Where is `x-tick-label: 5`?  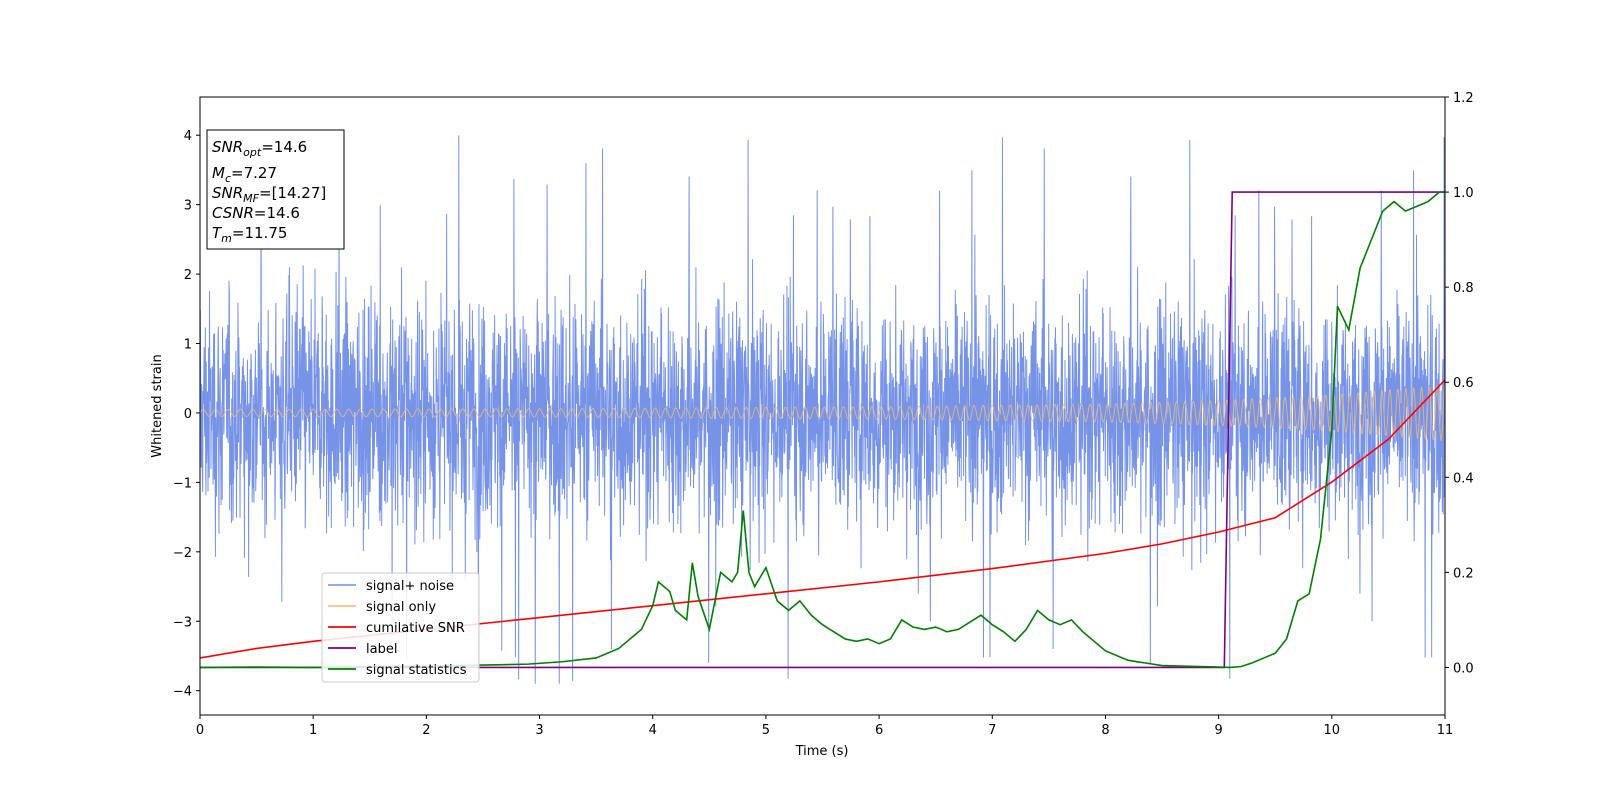
x-tick-label: 5 is located at coordinates (766, 730).